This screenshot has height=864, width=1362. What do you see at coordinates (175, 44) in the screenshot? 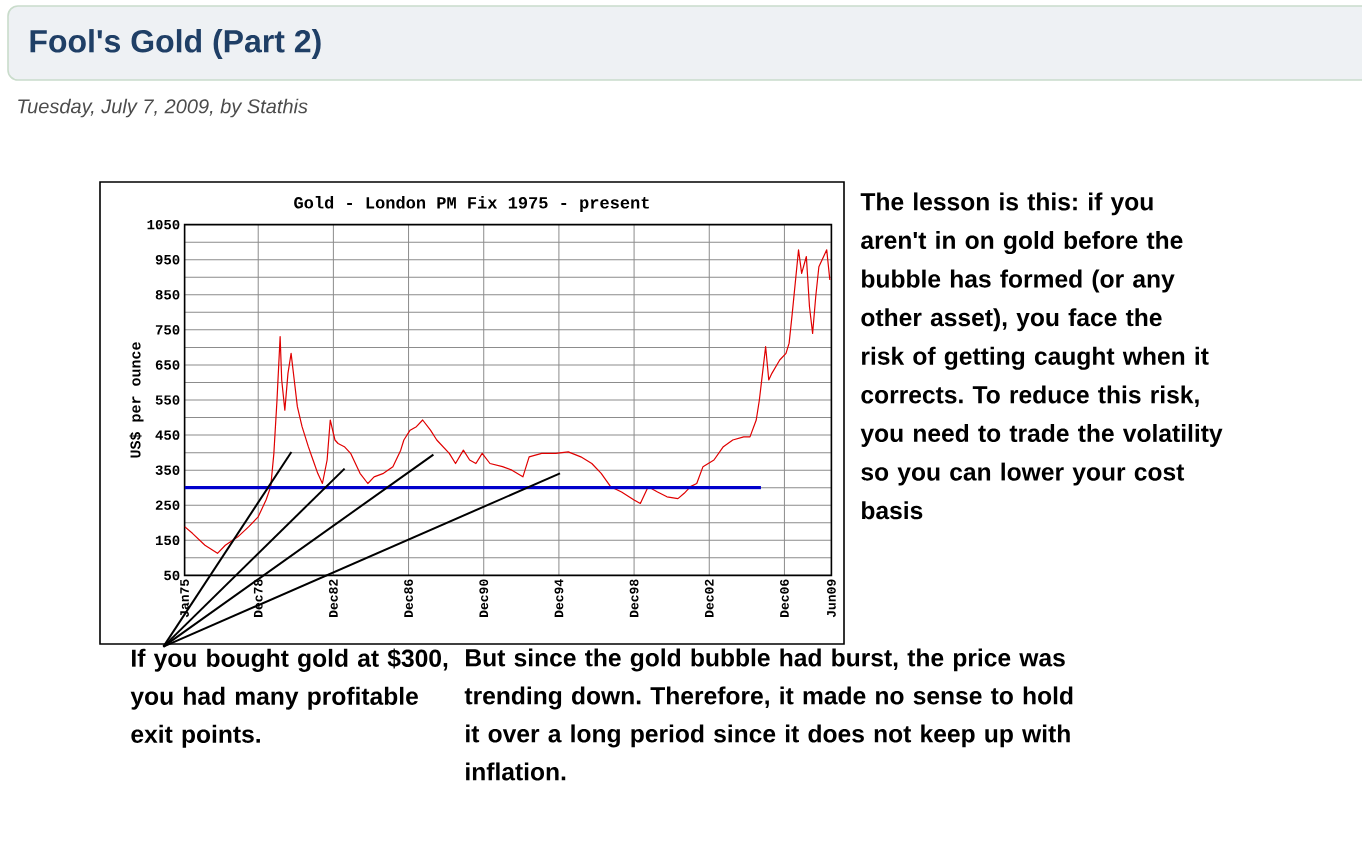
I see `chart-title: Fool's Gold (Part 2)` at bounding box center [175, 44].